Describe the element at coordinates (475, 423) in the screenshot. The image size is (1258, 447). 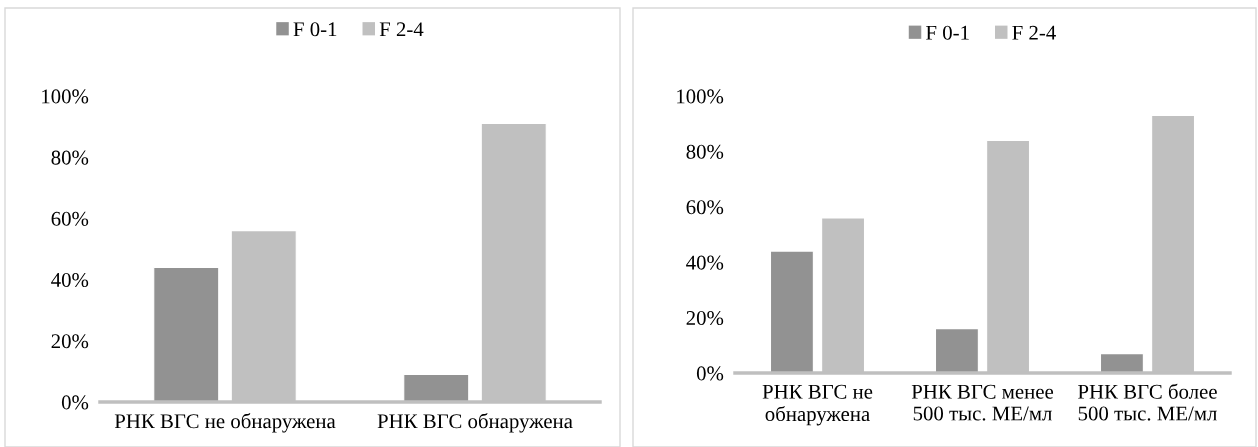
I see `x-tick-label: РНК ВГС обнаружена` at that location.